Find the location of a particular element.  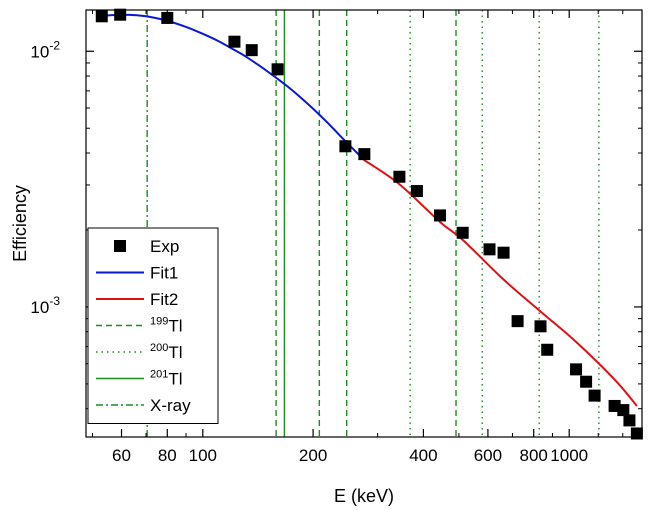

legend-label: 199Tl is located at coordinates (166, 326).